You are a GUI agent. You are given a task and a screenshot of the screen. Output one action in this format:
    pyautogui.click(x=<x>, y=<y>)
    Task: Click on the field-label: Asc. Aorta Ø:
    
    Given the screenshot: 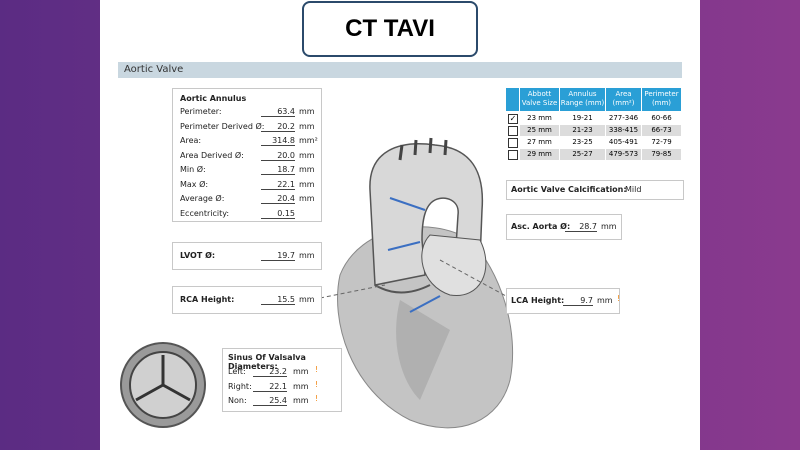 What is the action you would take?
    pyautogui.click(x=541, y=226)
    